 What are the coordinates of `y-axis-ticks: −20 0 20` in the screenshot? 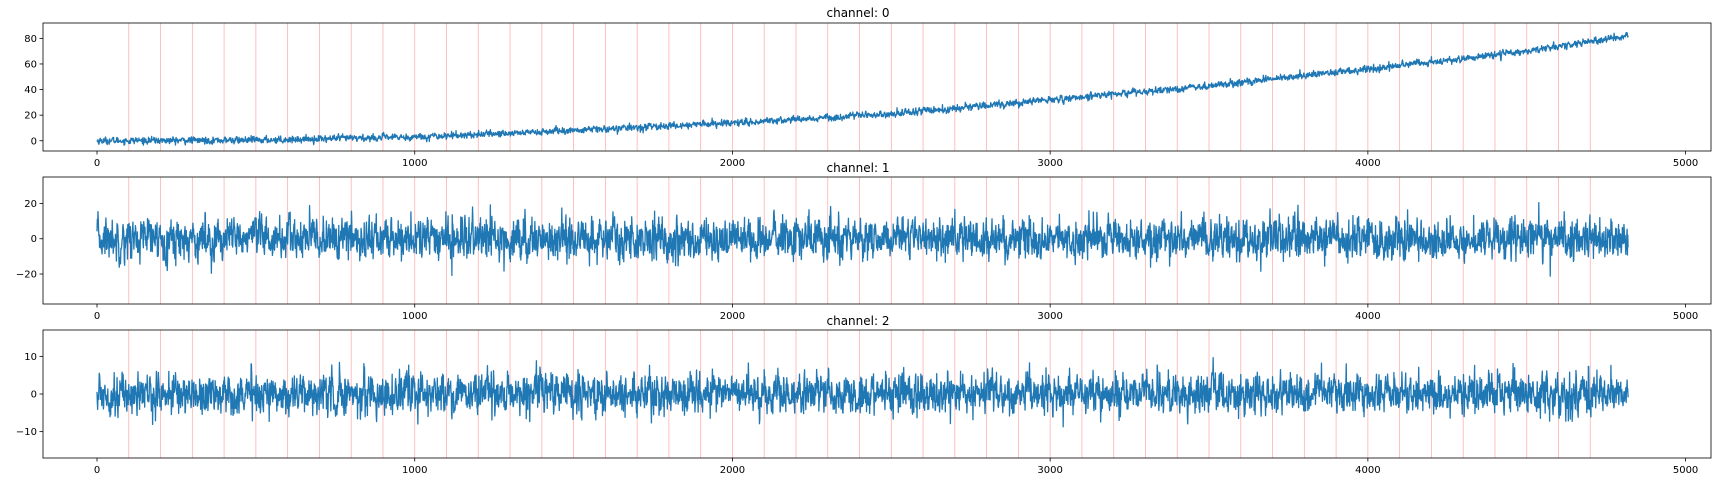 It's located at (29, 240).